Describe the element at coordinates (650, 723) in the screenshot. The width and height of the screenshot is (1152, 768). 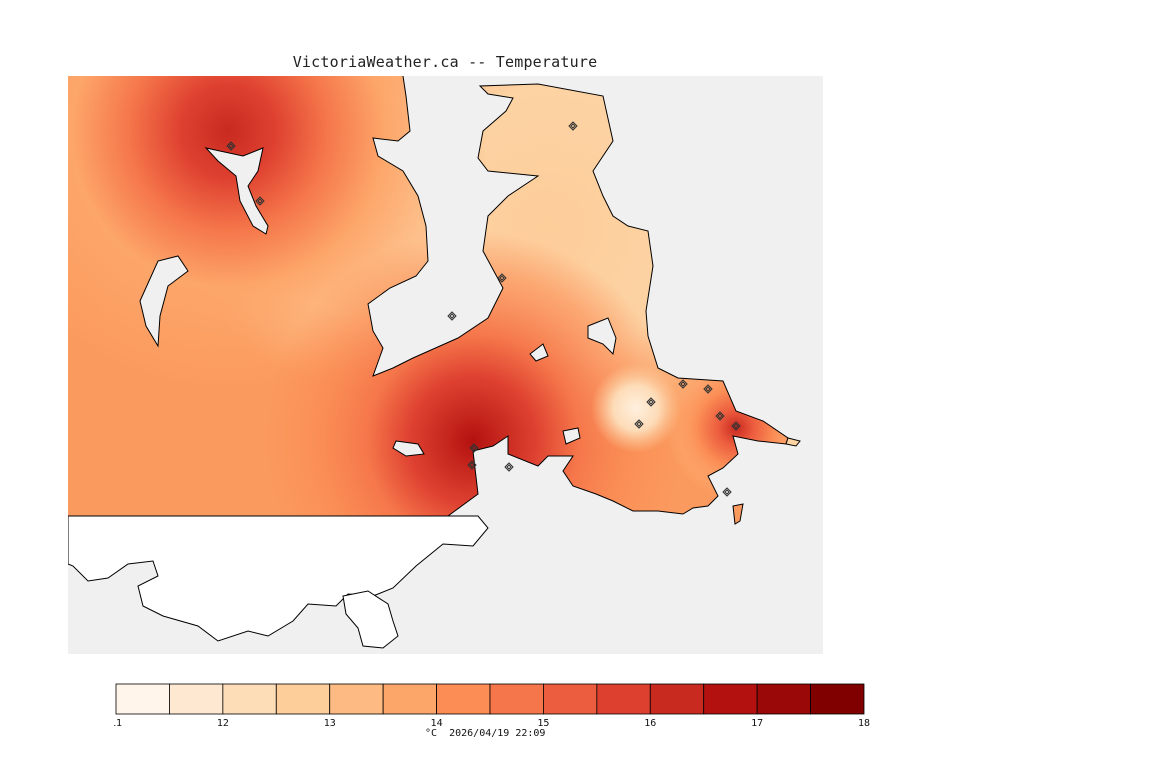
I see `legend-tick-label: 16` at that location.